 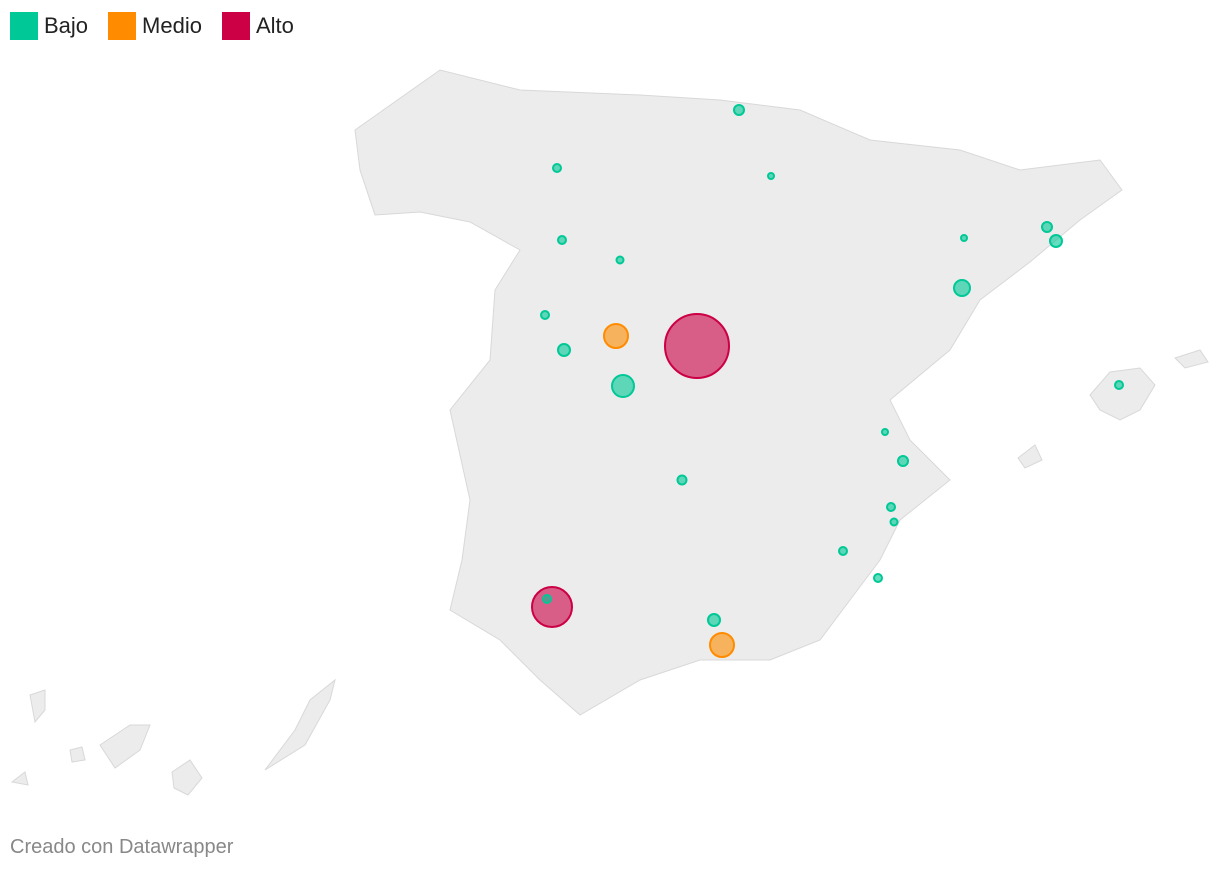 I want to click on legend-item: Medio, so click(x=155, y=26).